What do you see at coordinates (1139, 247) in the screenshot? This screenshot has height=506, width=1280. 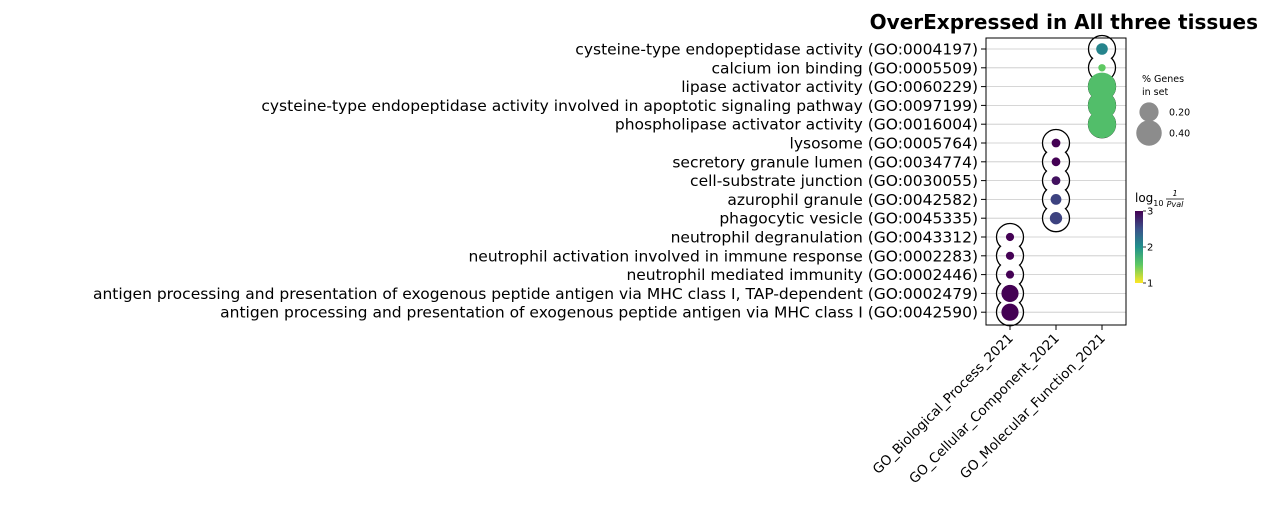 I see `colorbar-gradient` at bounding box center [1139, 247].